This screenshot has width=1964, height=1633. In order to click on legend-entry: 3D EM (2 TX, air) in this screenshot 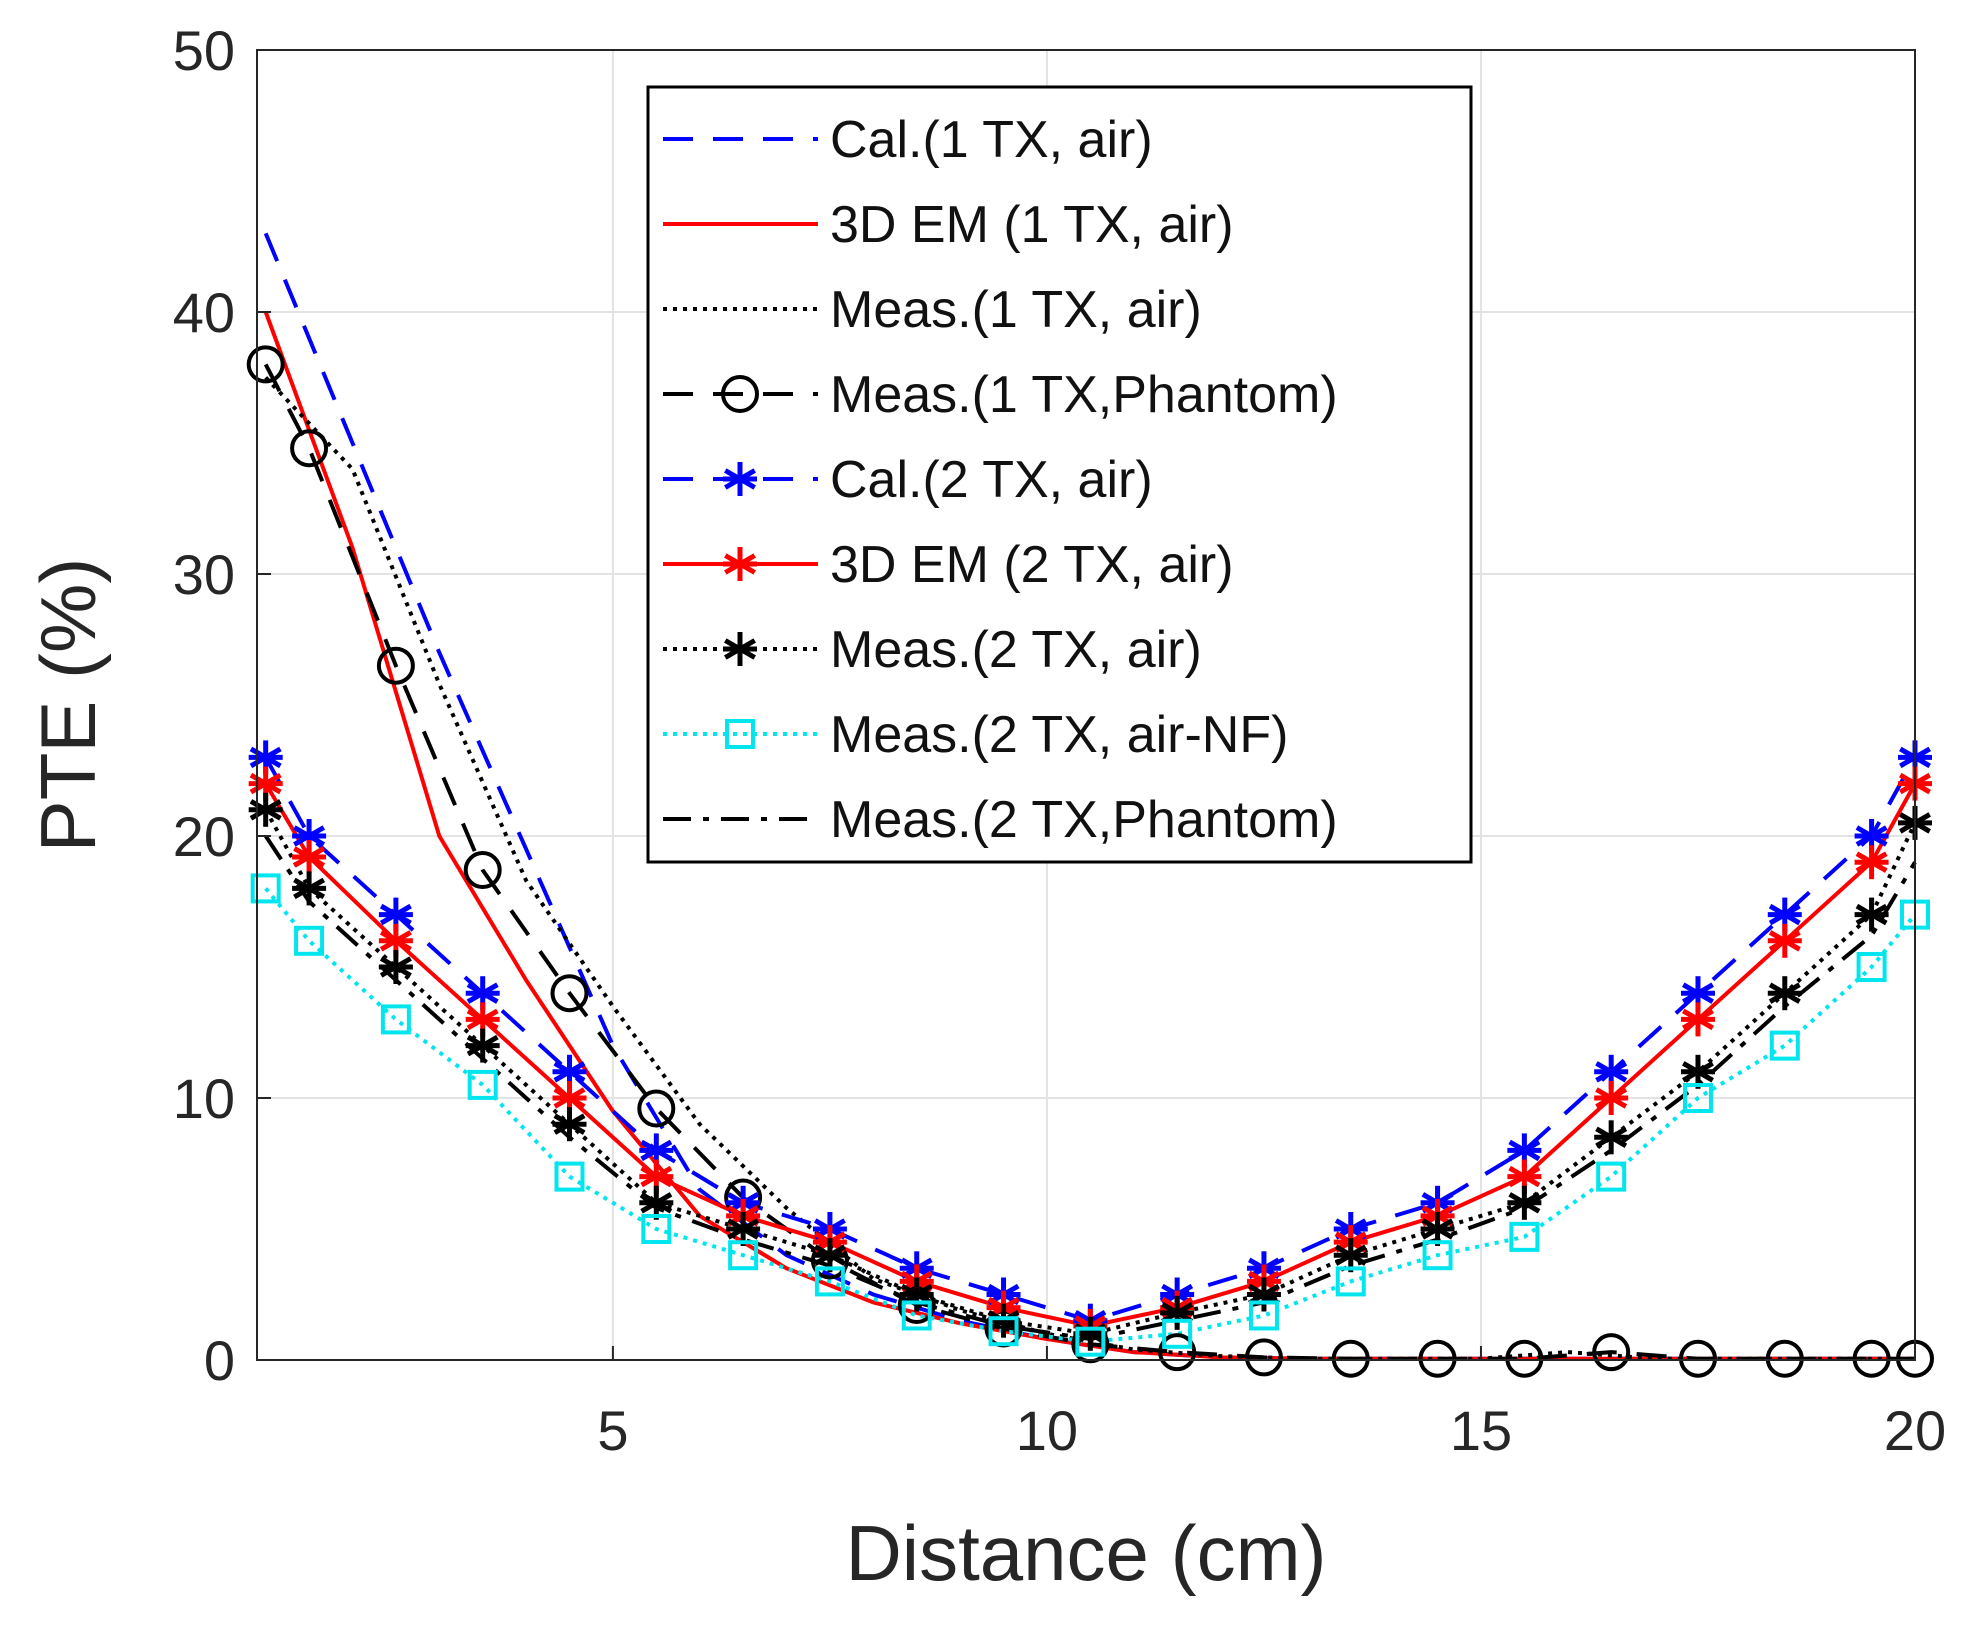, I will do `click(948, 565)`.